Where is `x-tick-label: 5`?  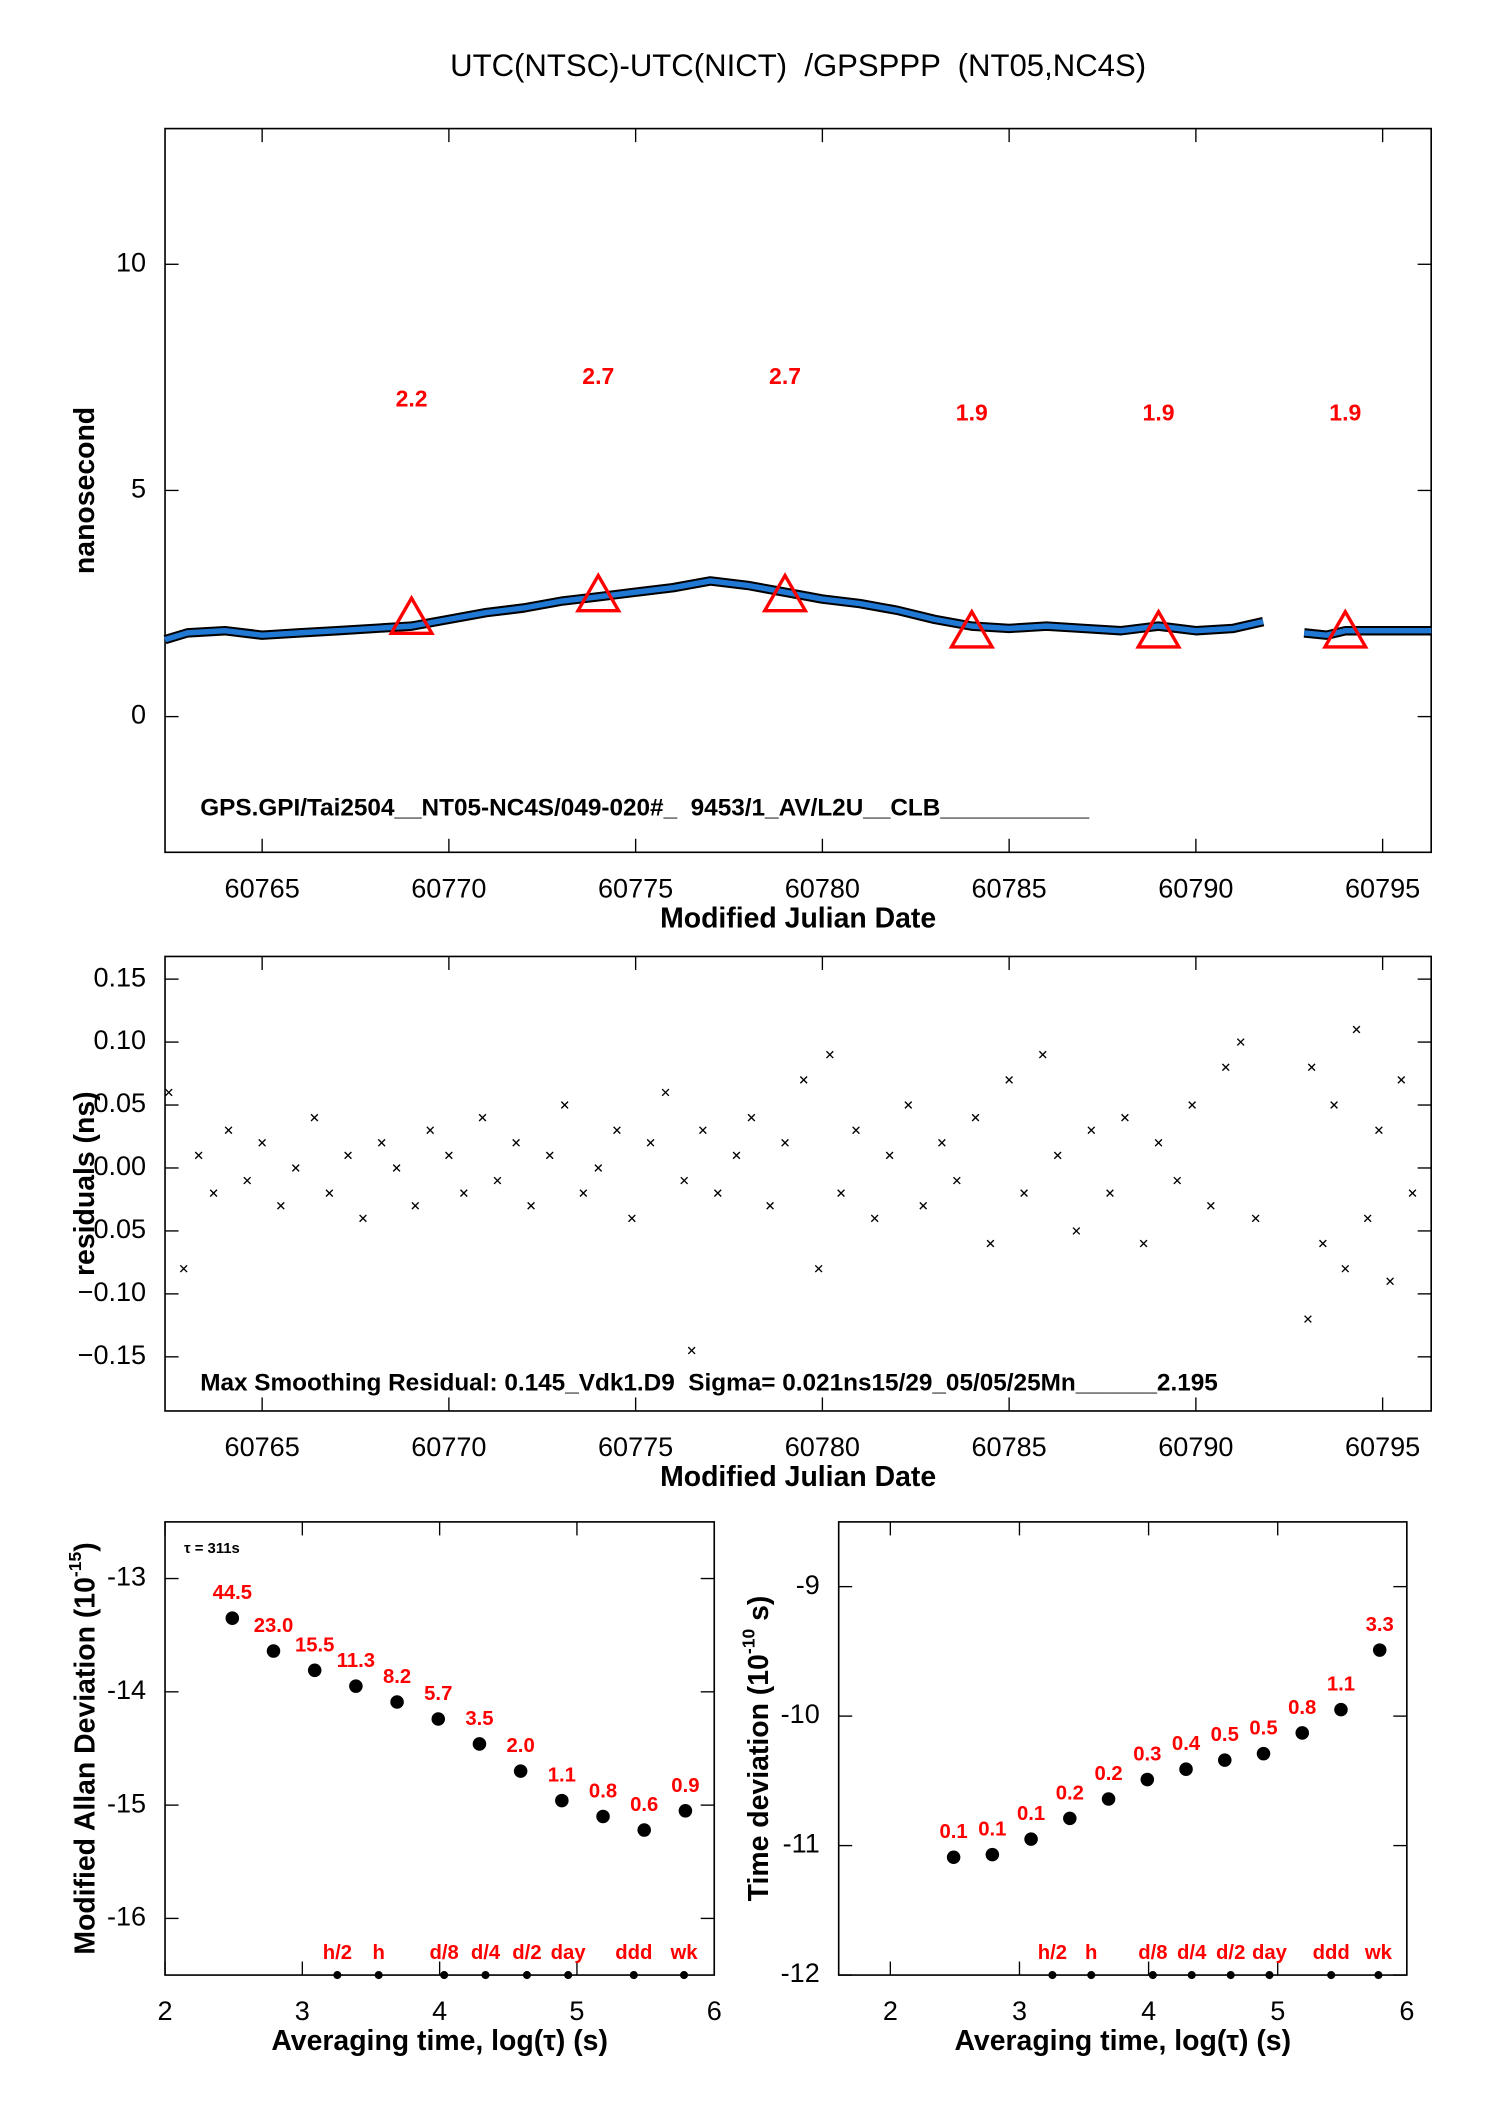 x-tick-label: 5 is located at coordinates (1277, 2011).